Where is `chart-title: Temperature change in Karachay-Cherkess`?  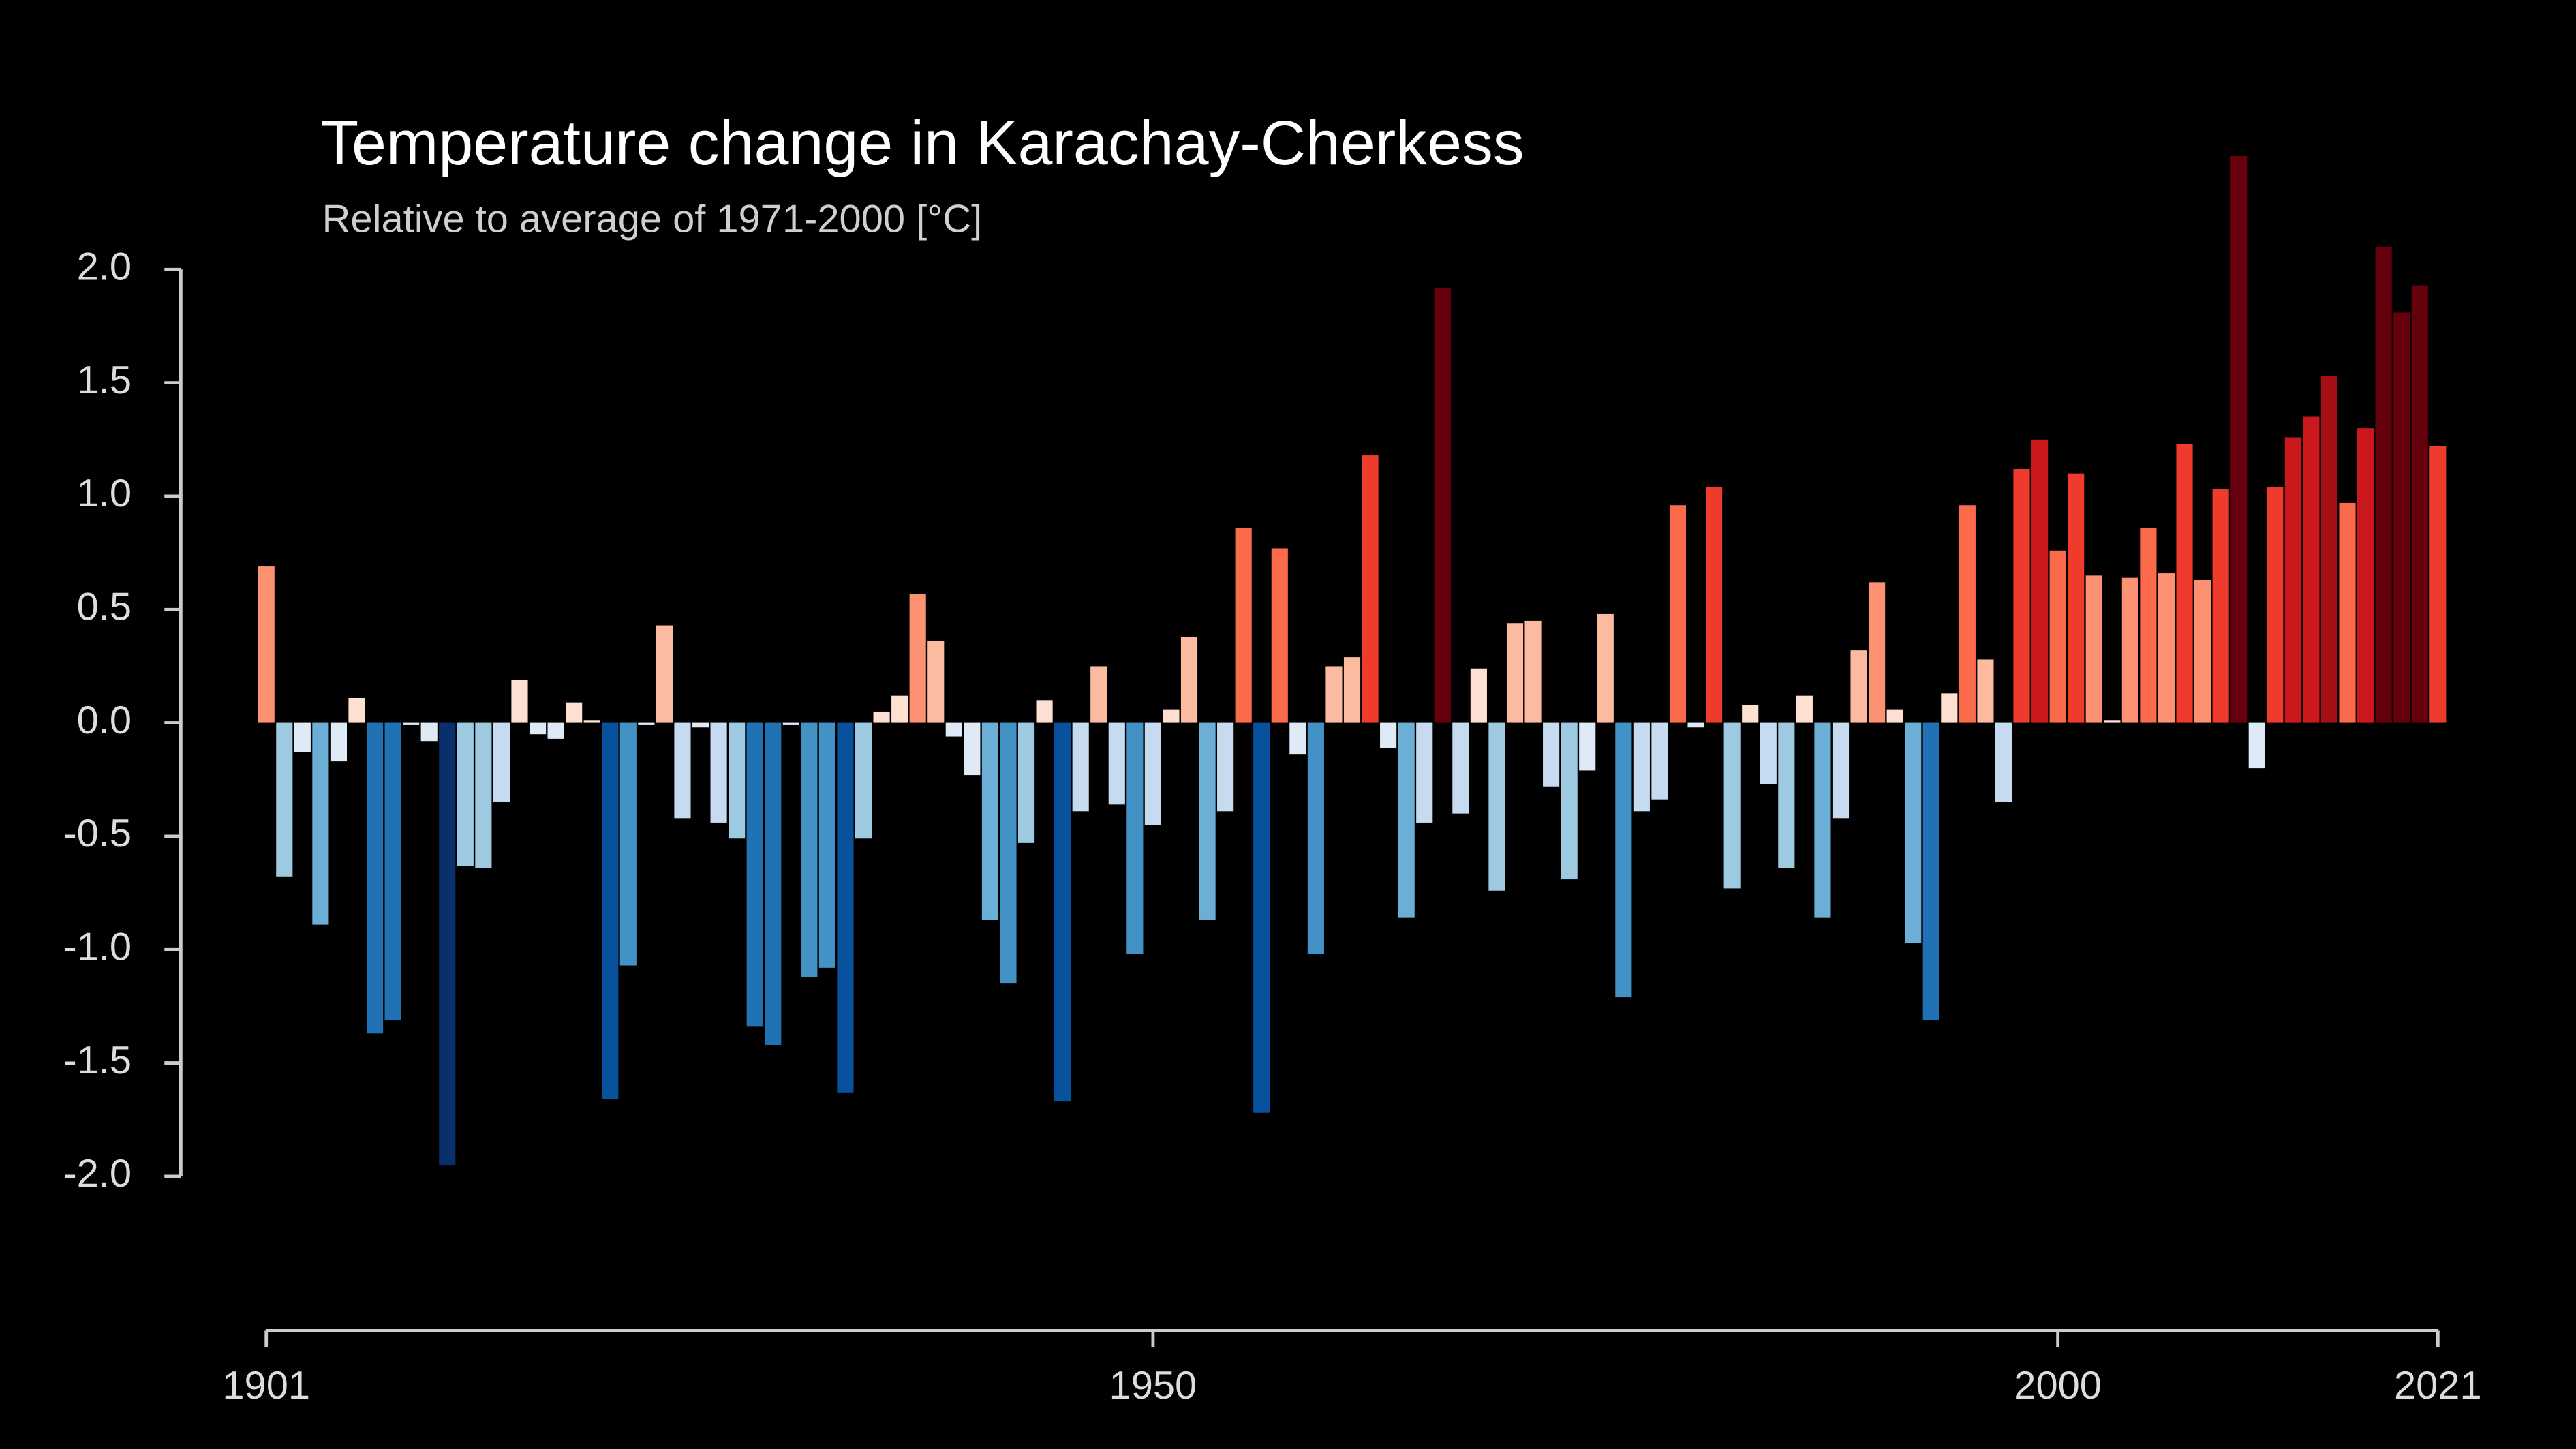 chart-title: Temperature change in Karachay-Cherkess is located at coordinates (922, 143).